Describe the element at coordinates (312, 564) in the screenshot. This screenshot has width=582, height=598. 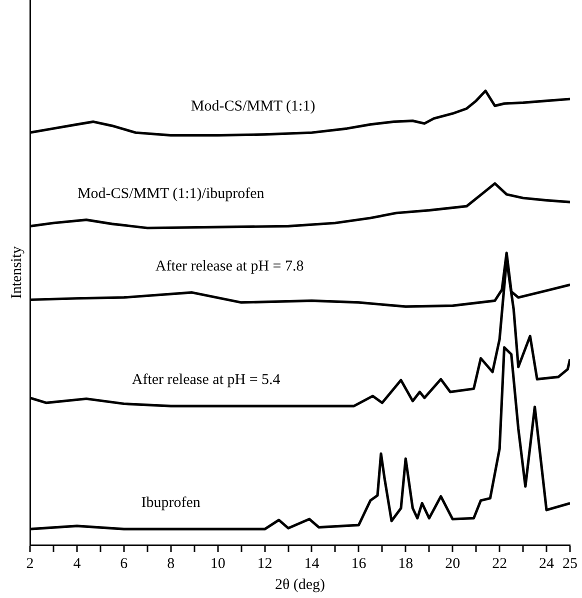
I see `x-tick-label: 14` at that location.